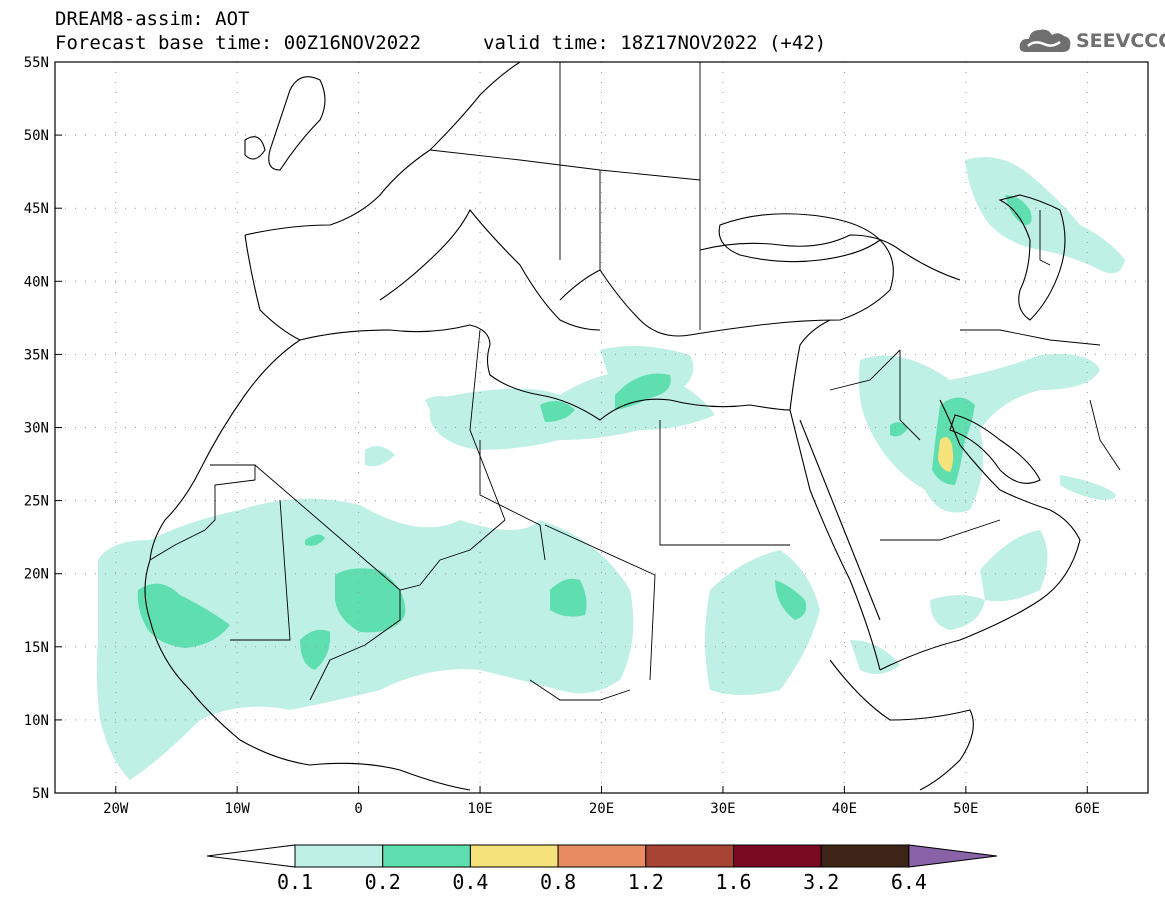 The image size is (1165, 905). What do you see at coordinates (36, 63) in the screenshot?
I see `lat-label: 55N` at bounding box center [36, 63].